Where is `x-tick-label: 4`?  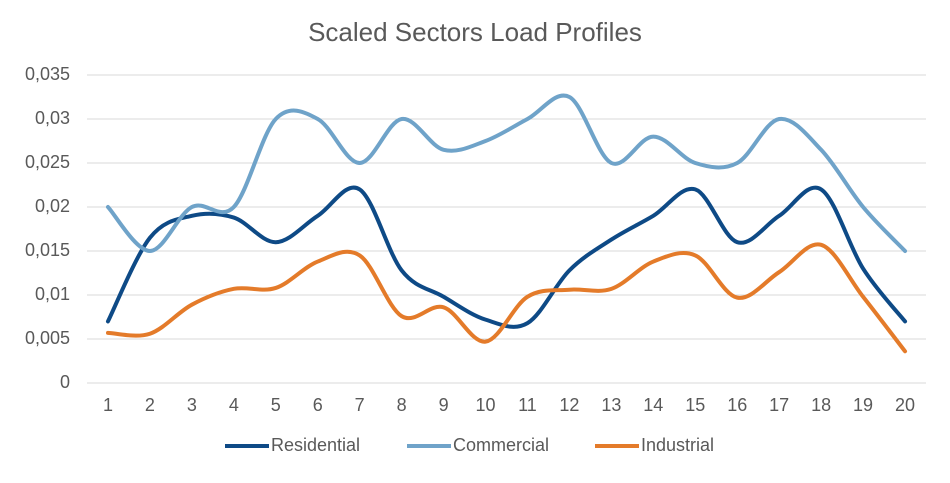 x-tick-label: 4 is located at coordinates (234, 405).